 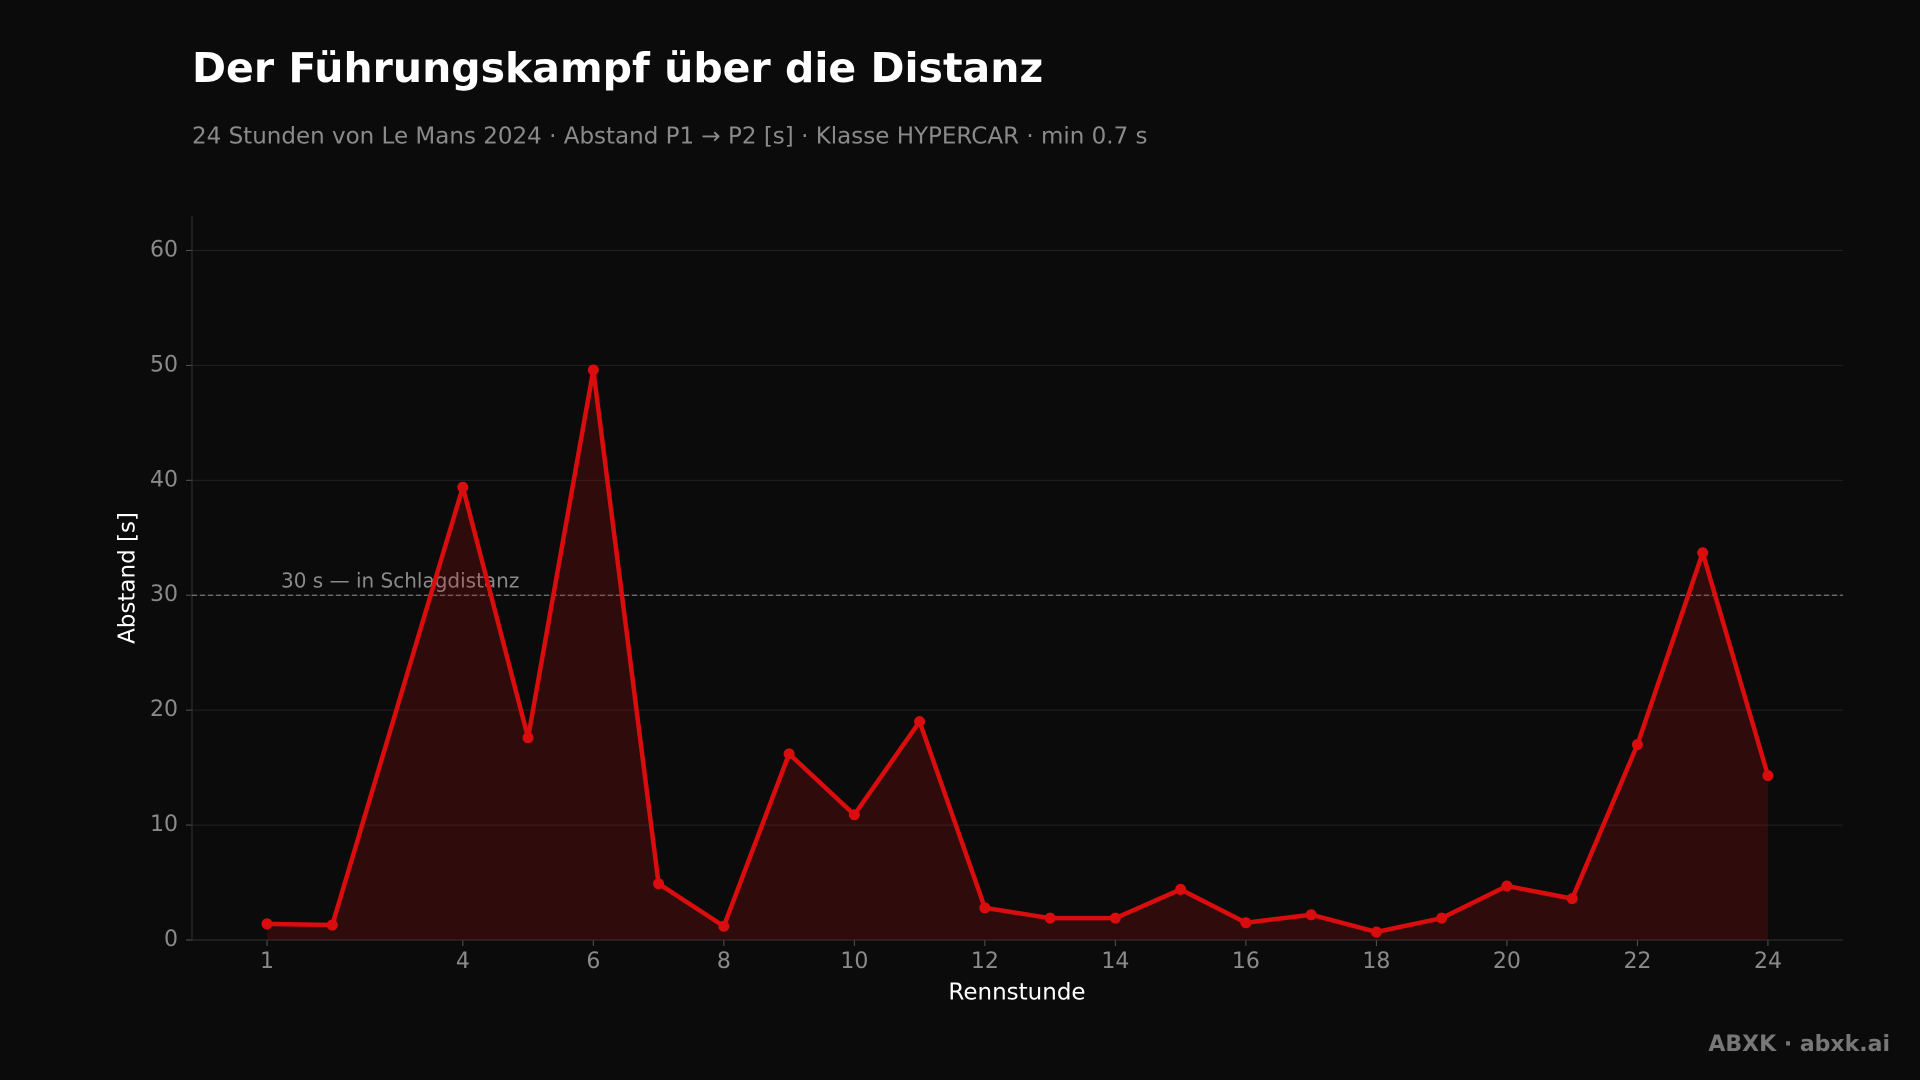 I want to click on y-tick-label: 50, so click(x=164, y=364).